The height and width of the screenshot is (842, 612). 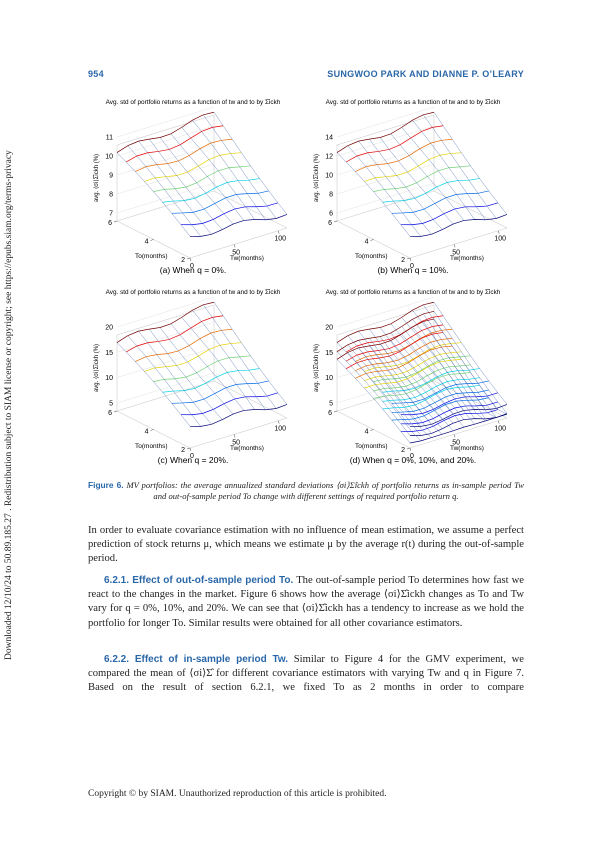 What do you see at coordinates (109, 138) in the screenshot?
I see `z-tick-label: 11` at bounding box center [109, 138].